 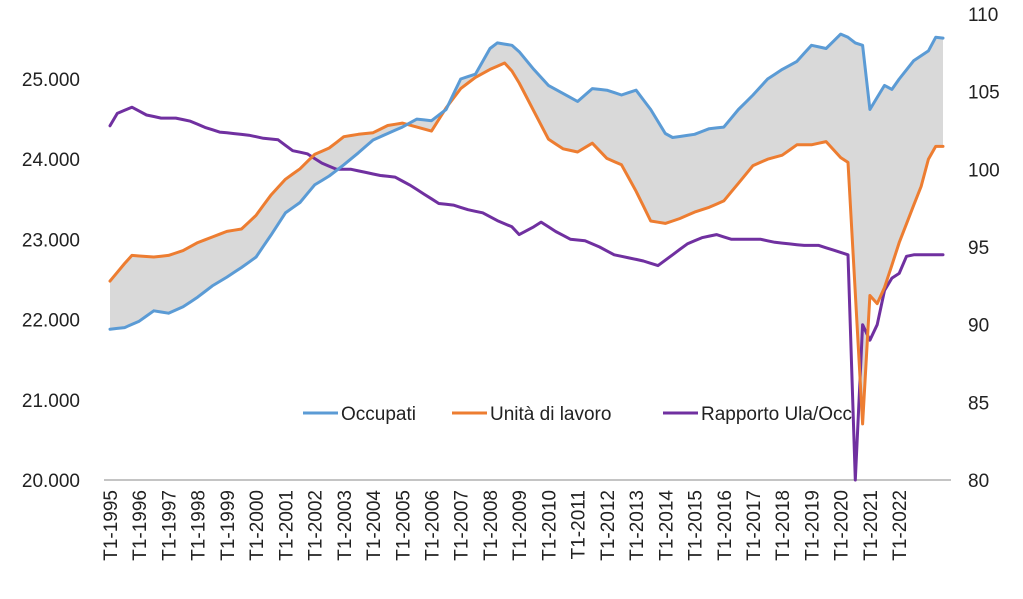 I want to click on x-tick-label: T1-2021, so click(x=871, y=525).